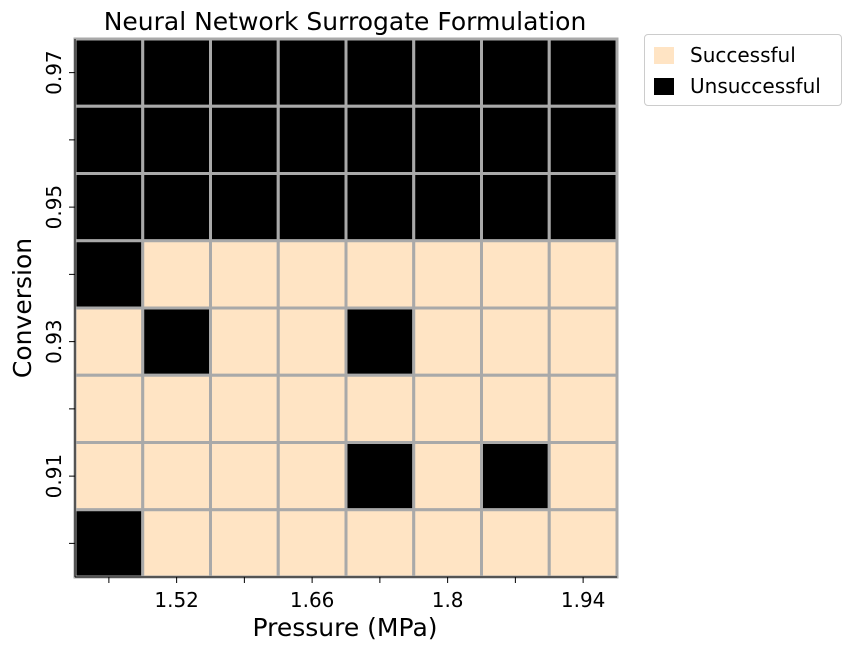  What do you see at coordinates (583, 600) in the screenshot?
I see `x-tick-label: 1.94` at bounding box center [583, 600].